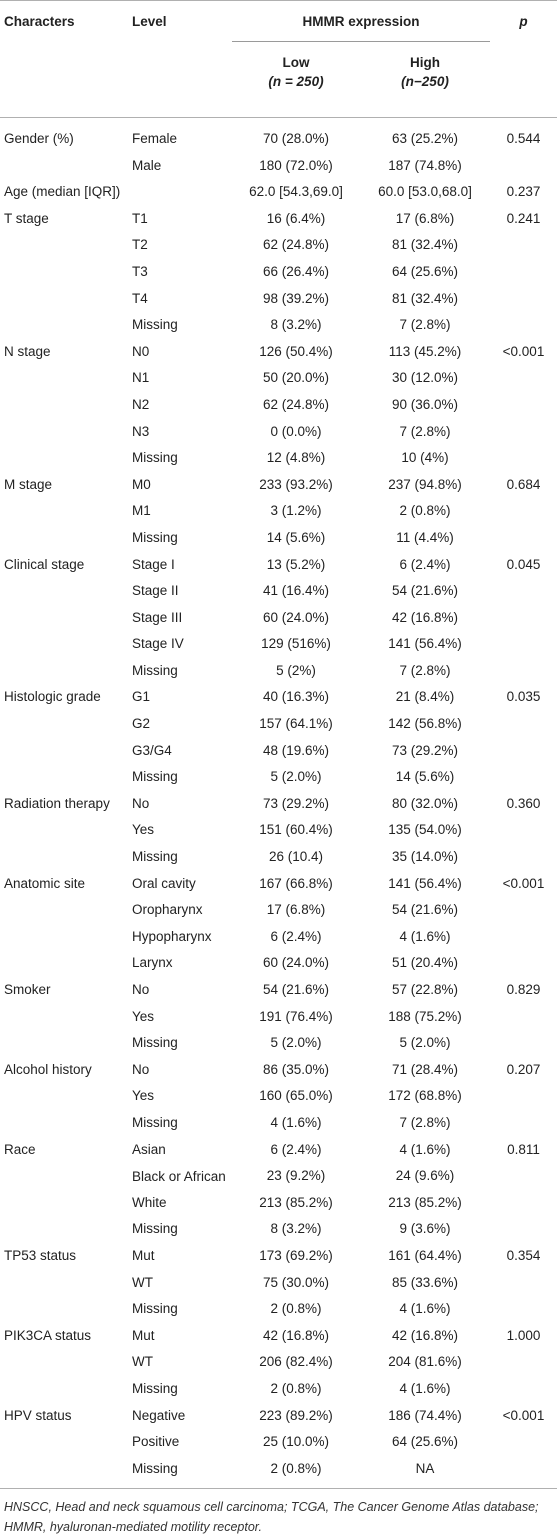  What do you see at coordinates (425, 830) in the screenshot?
I see `row-high-value: 135 (54.0%)` at bounding box center [425, 830].